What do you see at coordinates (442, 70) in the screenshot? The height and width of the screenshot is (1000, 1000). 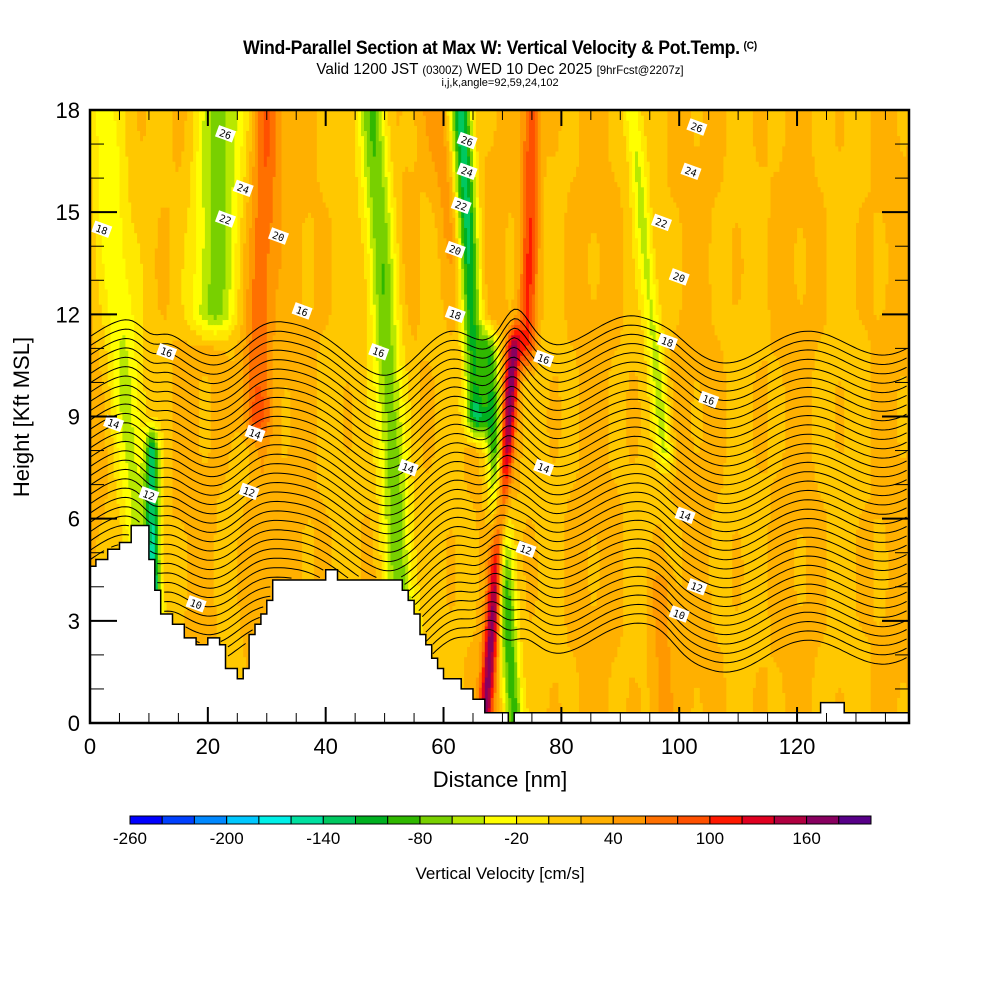 I see `valid-utc: (0300Z)` at bounding box center [442, 70].